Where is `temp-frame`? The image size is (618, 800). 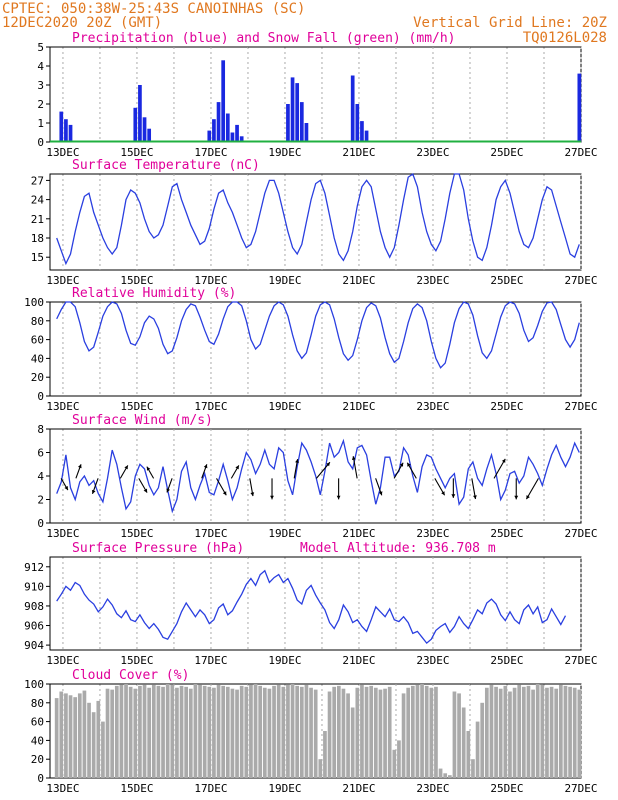
temp-frame is located at coordinates (315, 222).